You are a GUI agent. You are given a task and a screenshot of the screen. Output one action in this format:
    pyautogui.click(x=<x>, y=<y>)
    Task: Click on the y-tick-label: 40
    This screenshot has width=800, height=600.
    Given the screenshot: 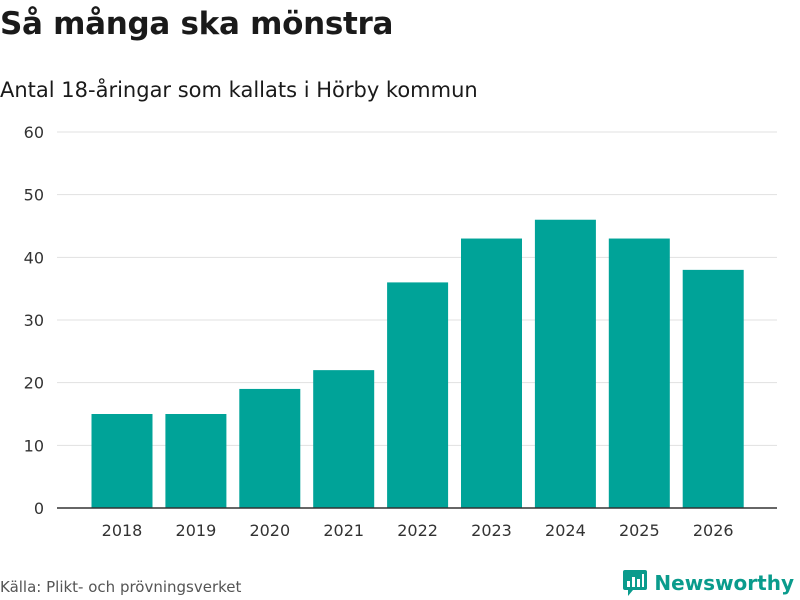 What is the action you would take?
    pyautogui.click(x=34, y=257)
    